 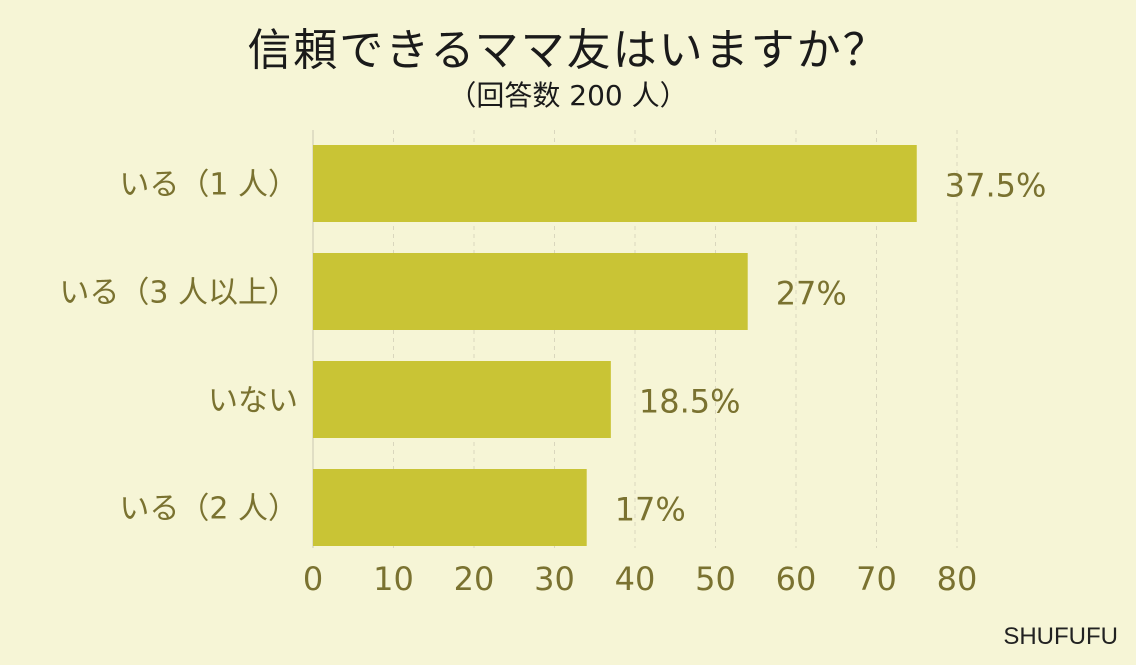 What do you see at coordinates (554, 579) in the screenshot?
I see `x-tick-label: 30` at bounding box center [554, 579].